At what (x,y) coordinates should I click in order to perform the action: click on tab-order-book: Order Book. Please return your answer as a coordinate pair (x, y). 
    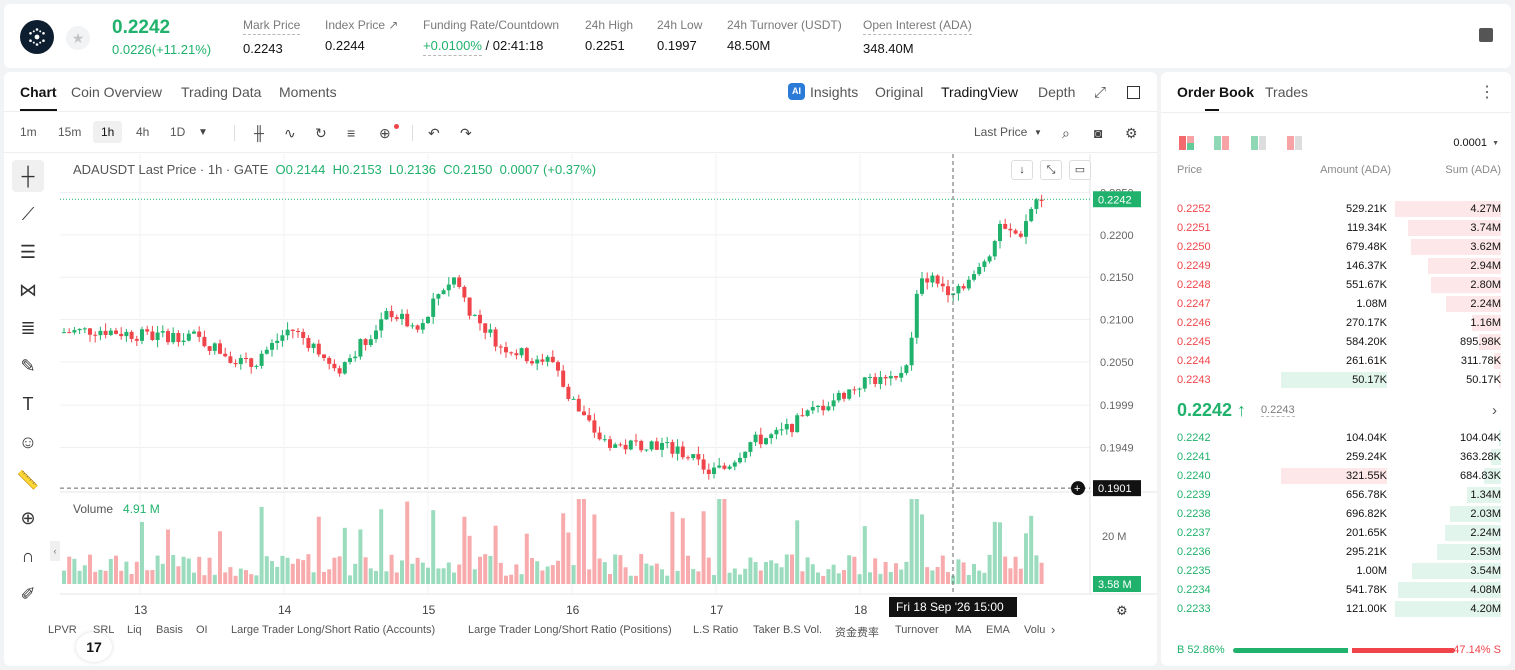
    Looking at the image, I should click on (1216, 97).